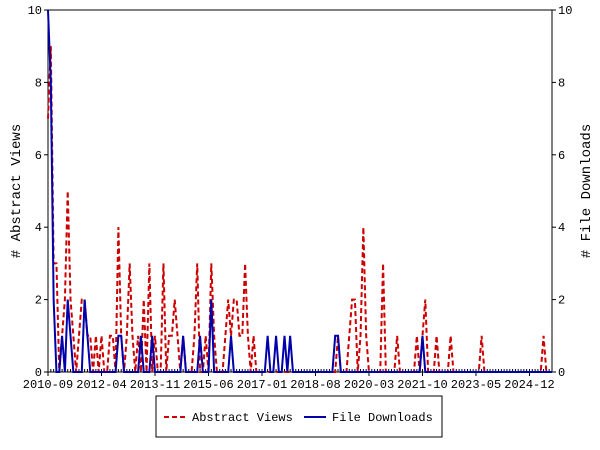 The width and height of the screenshot is (600, 450). I want to click on y2-tick-label: 8, so click(561, 83).